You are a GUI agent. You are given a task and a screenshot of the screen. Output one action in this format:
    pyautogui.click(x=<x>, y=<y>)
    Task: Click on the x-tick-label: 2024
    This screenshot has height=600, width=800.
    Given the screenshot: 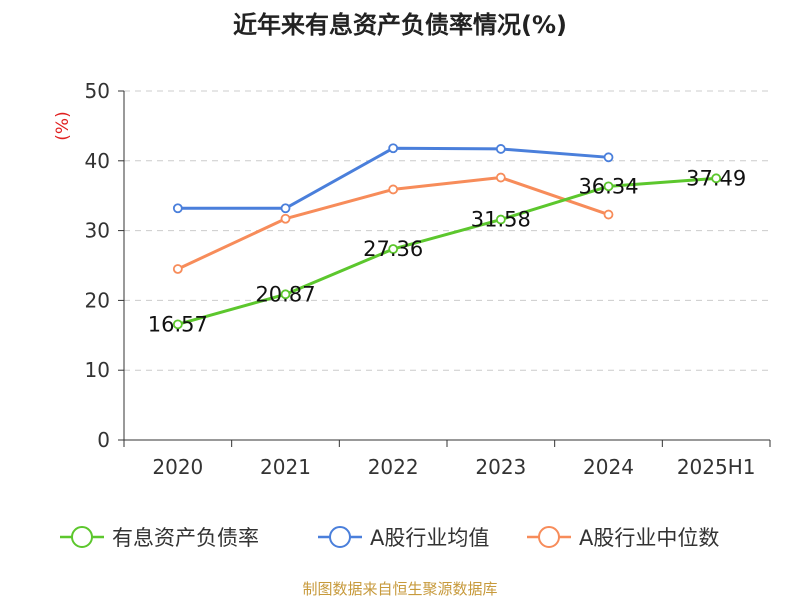 What is the action you would take?
    pyautogui.click(x=608, y=467)
    